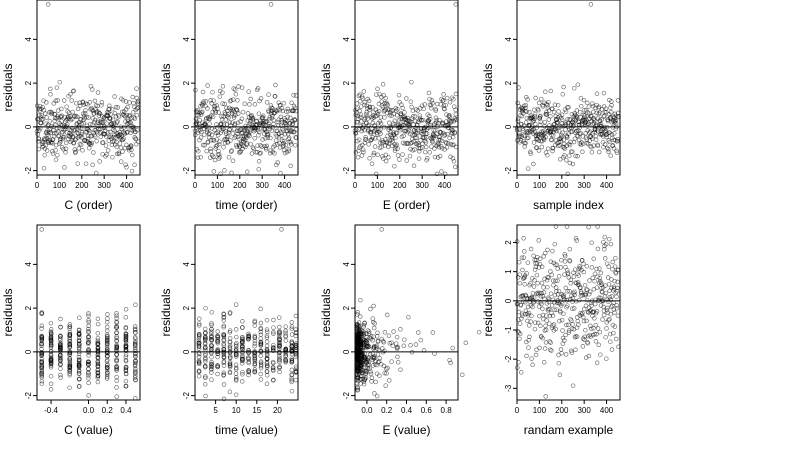 This screenshot has height=450, width=800. I want to click on y-tick-label: 4, so click(508, 39).